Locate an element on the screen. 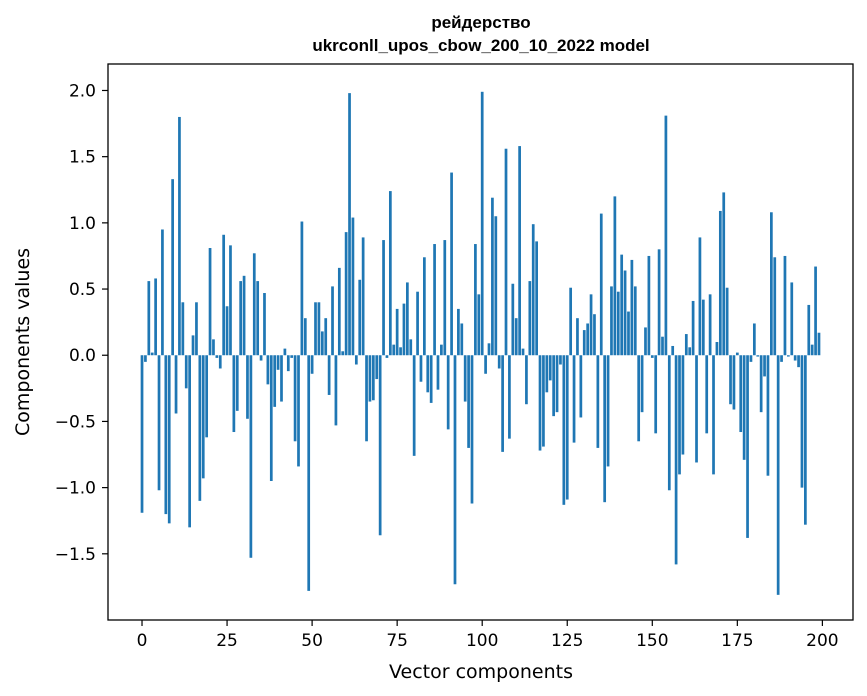  x-tick-label: 175 is located at coordinates (737, 641).